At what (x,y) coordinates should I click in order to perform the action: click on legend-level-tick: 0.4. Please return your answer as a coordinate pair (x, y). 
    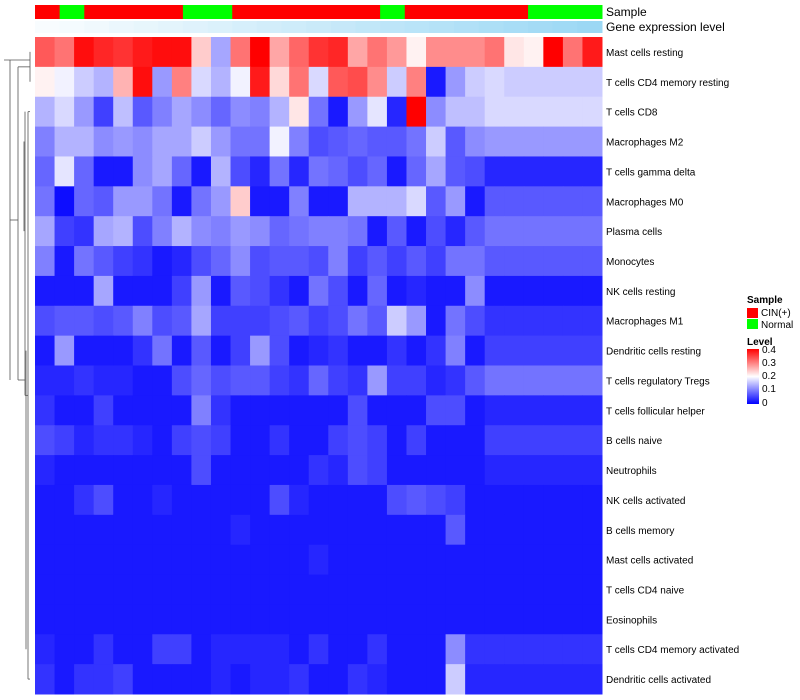
    Looking at the image, I should click on (769, 350).